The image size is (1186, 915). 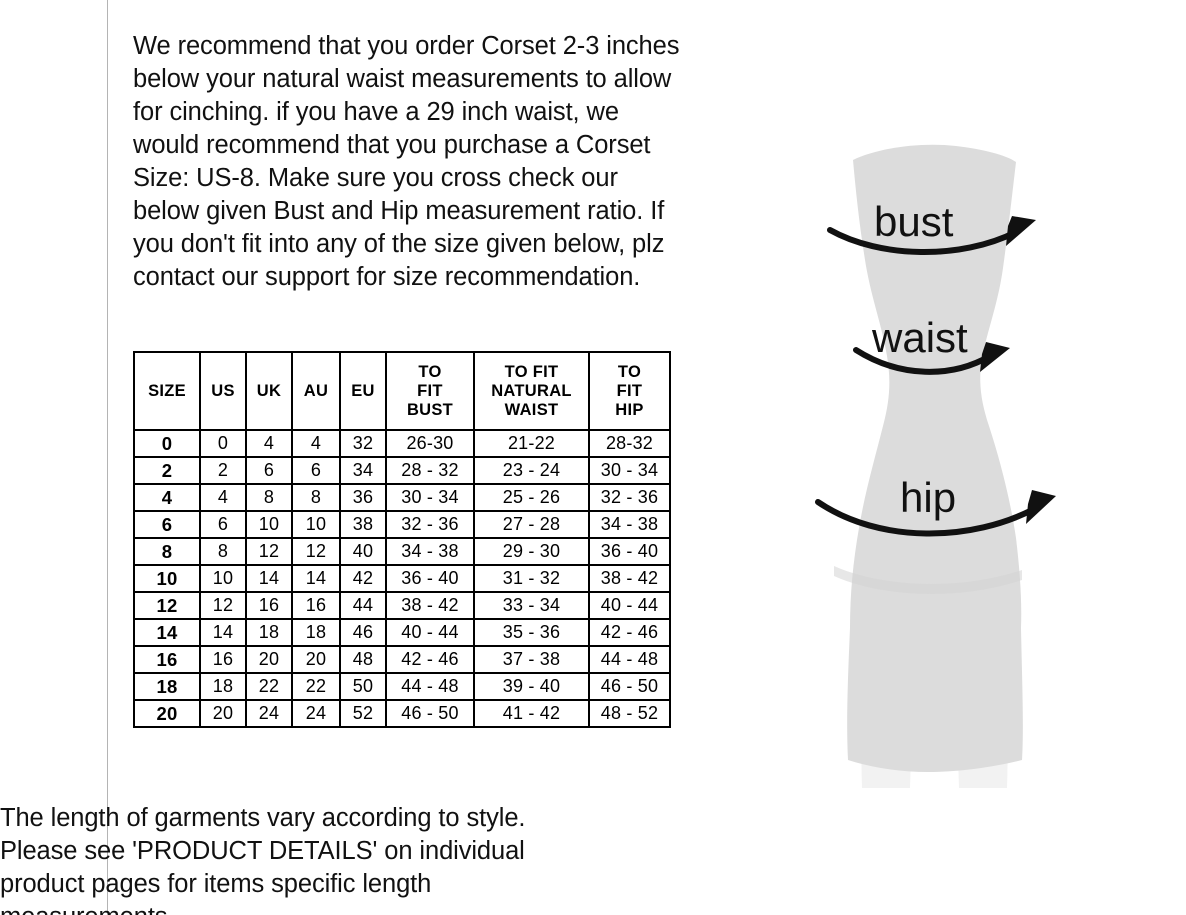 I want to click on table-cell: 50, so click(x=363, y=686).